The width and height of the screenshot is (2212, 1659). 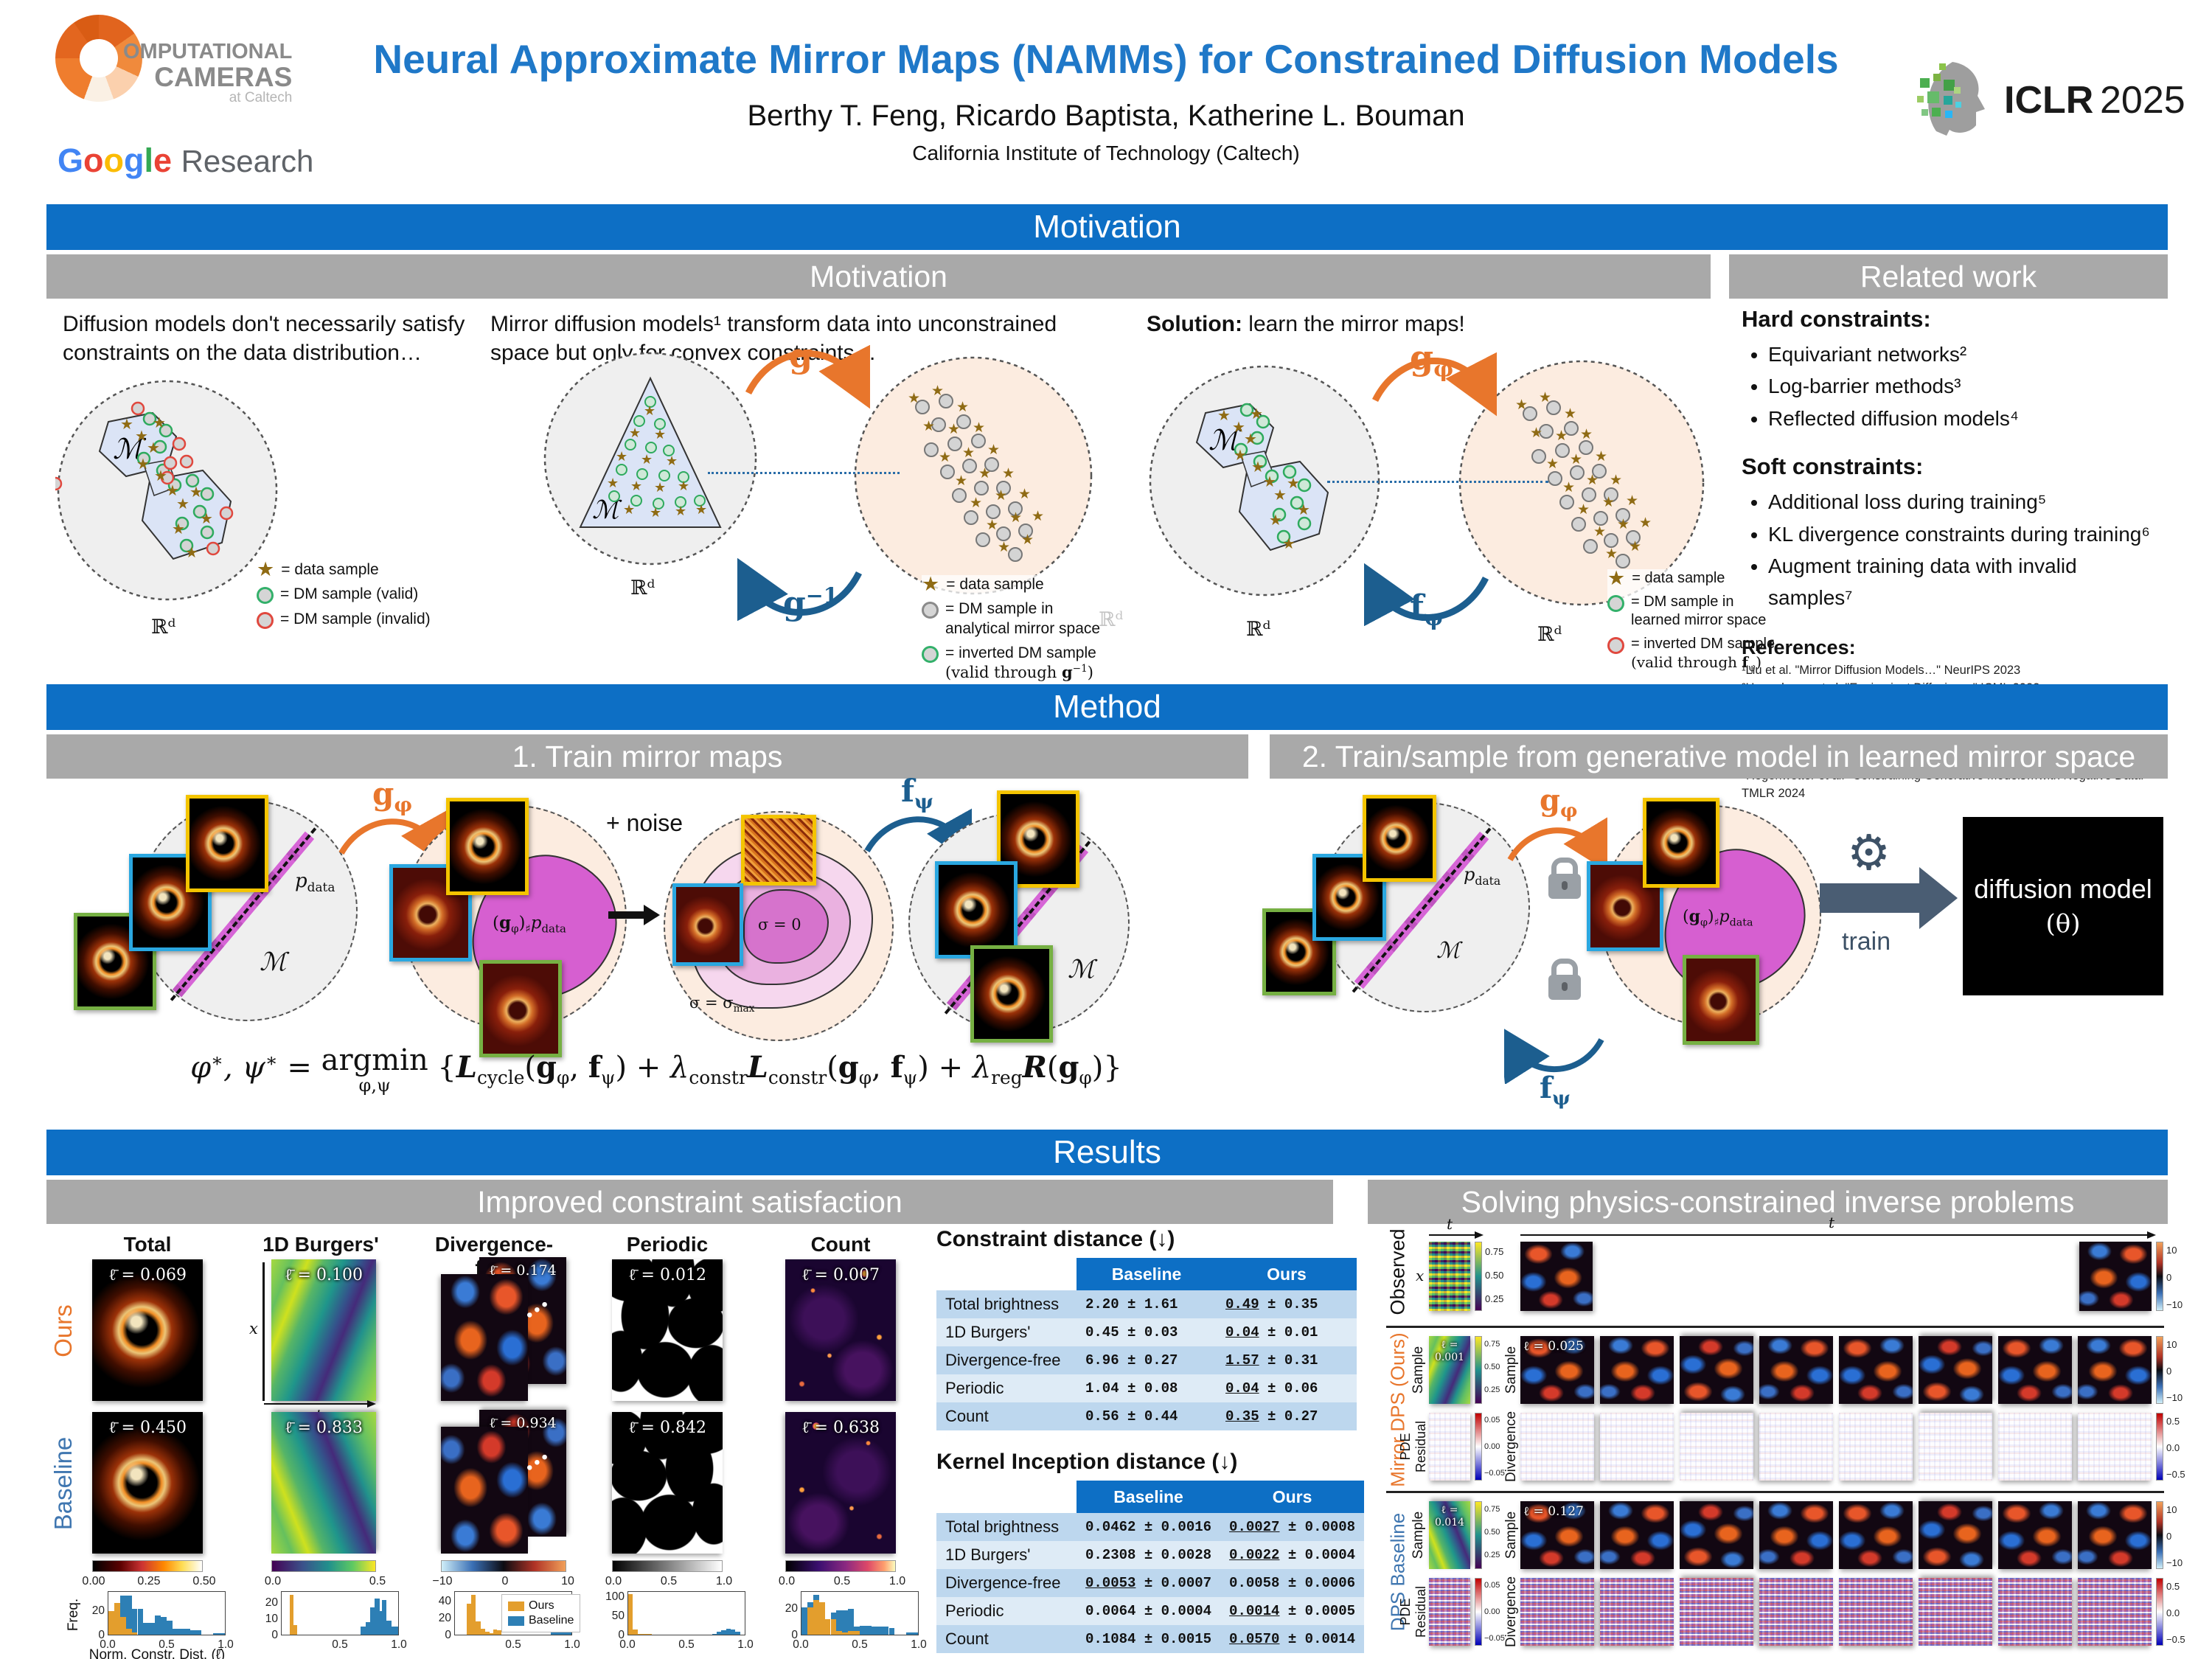 What do you see at coordinates (1107, 1152) in the screenshot?
I see `section-results-bar: Results` at bounding box center [1107, 1152].